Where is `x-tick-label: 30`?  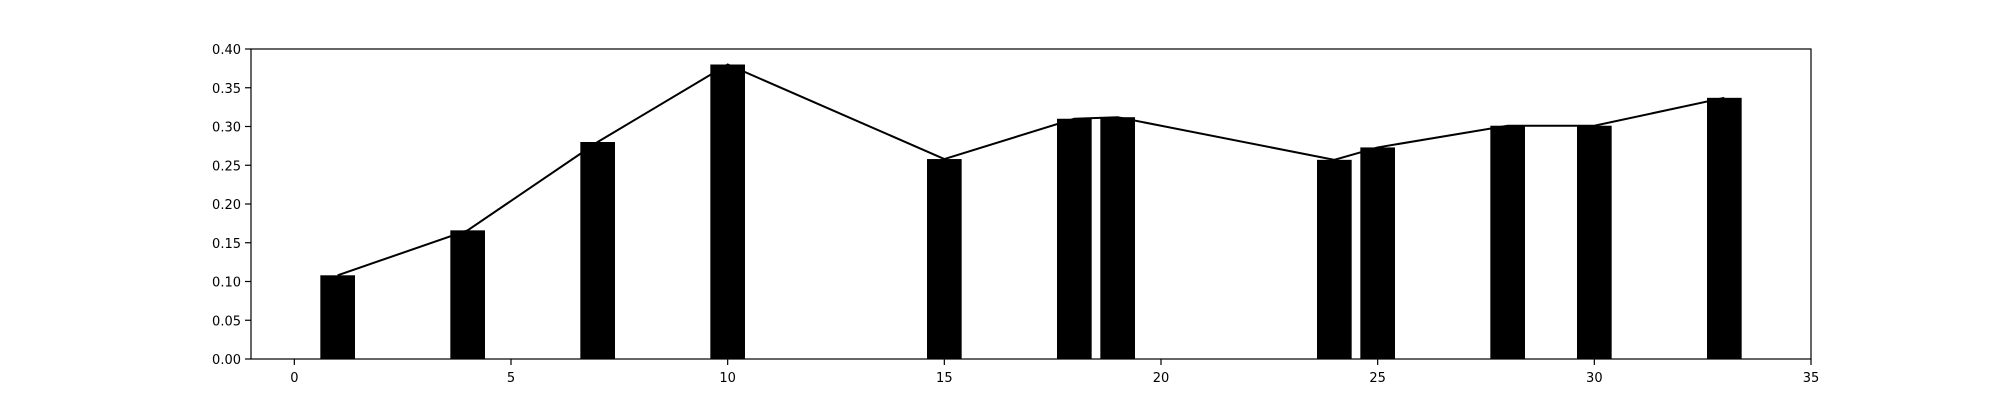
x-tick-label: 30 is located at coordinates (1594, 378).